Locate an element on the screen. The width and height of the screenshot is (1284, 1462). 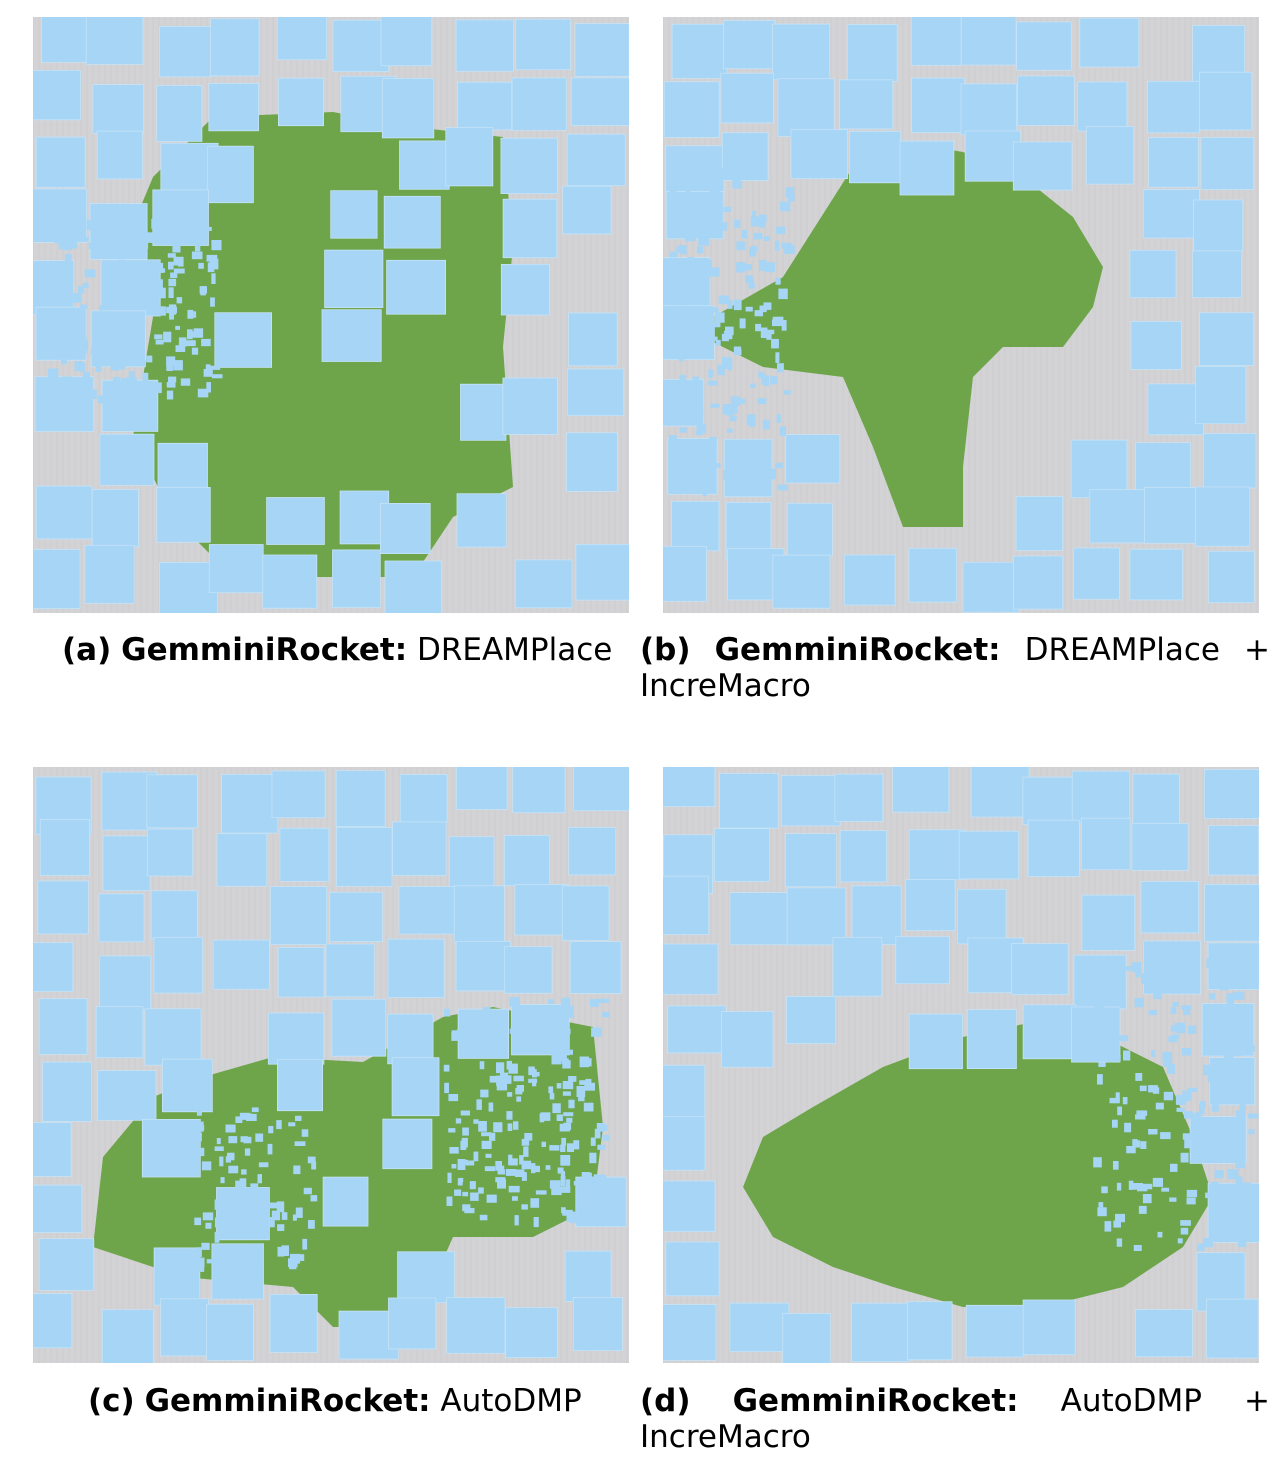
caption-a: (a) GemminiRocket: DREAMPlace is located at coordinates (342, 650).